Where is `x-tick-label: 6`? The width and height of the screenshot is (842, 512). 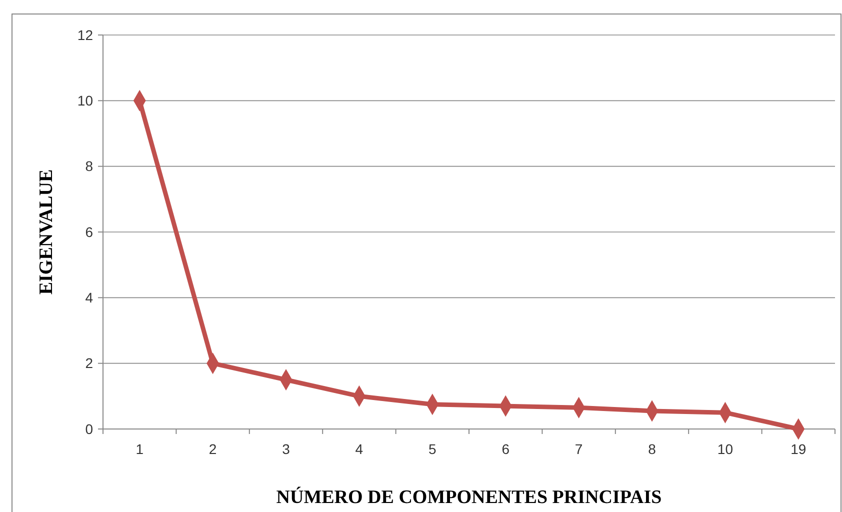 x-tick-label: 6 is located at coordinates (506, 449).